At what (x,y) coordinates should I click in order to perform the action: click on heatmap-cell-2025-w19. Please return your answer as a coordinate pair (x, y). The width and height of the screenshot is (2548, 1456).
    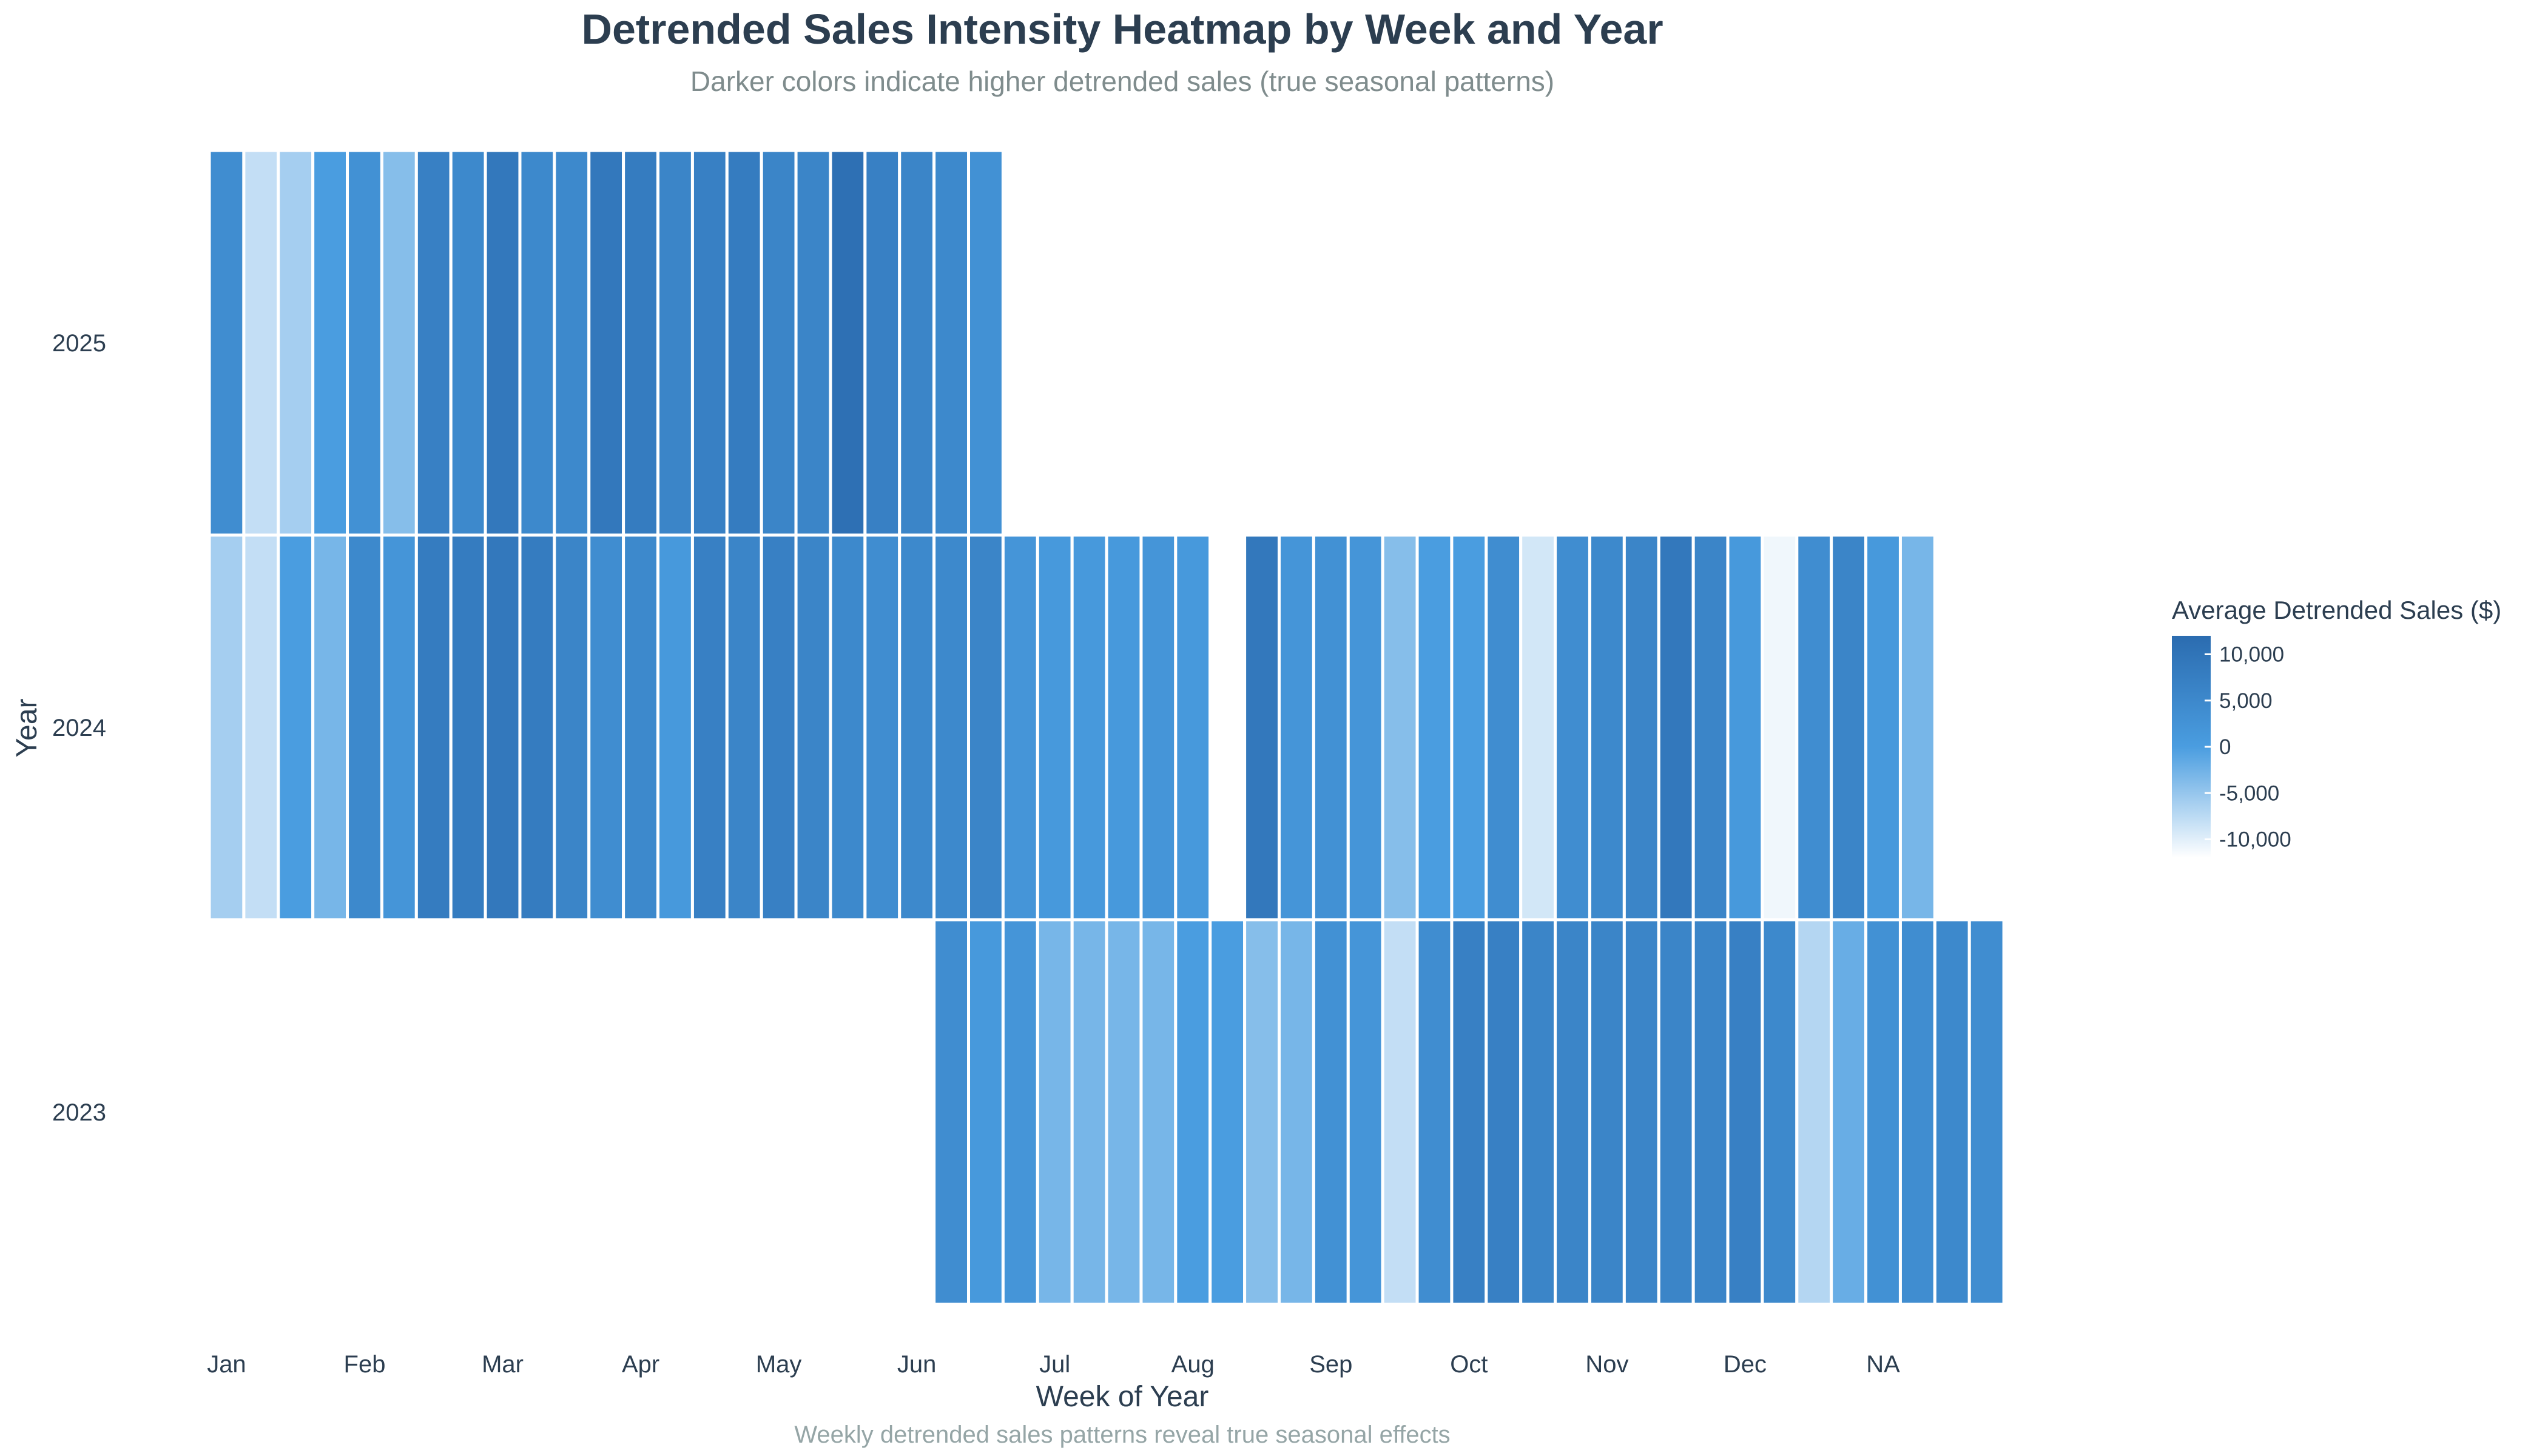
    Looking at the image, I should click on (848, 343).